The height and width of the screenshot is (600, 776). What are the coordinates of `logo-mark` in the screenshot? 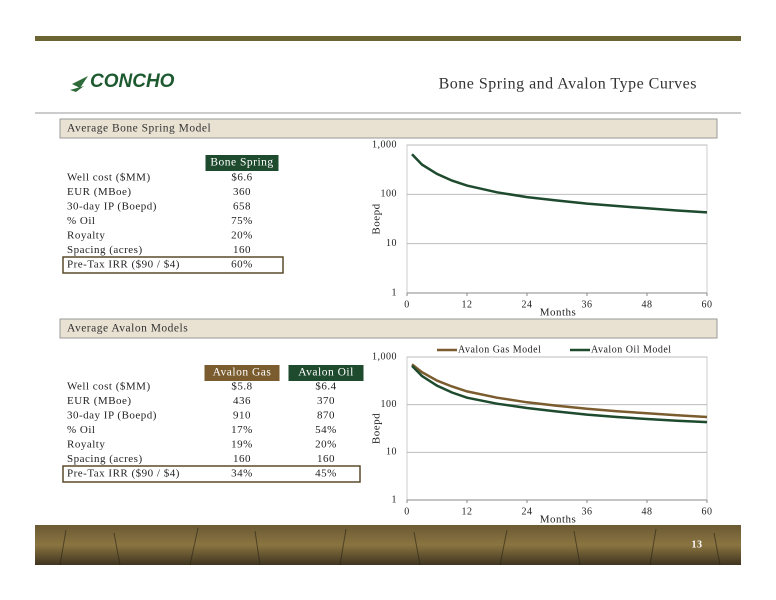 It's located at (79, 84).